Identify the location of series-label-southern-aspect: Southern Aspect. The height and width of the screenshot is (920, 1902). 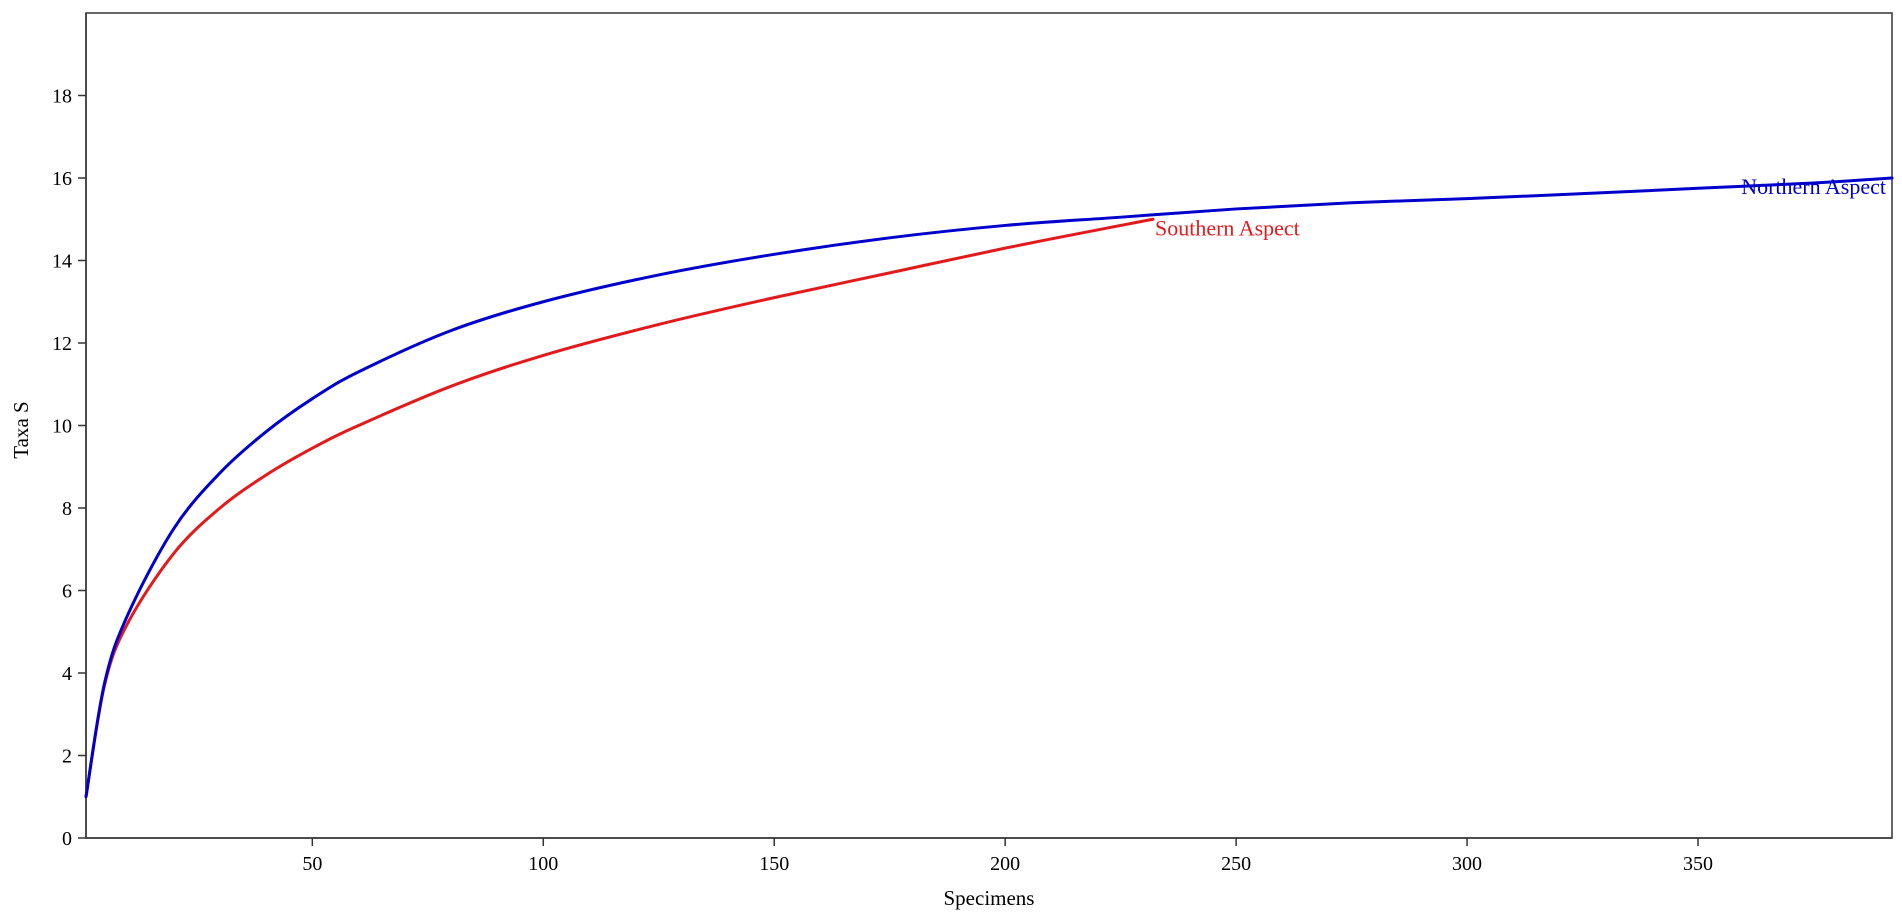
(1227, 227).